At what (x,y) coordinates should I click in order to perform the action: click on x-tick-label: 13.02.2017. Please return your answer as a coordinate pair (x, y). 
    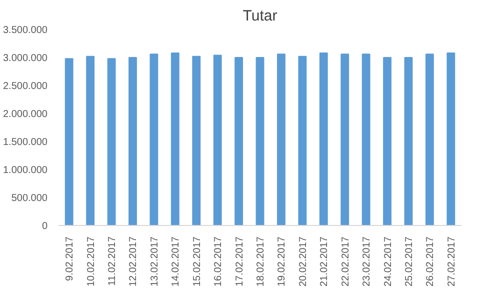
    Looking at the image, I should click on (154, 261).